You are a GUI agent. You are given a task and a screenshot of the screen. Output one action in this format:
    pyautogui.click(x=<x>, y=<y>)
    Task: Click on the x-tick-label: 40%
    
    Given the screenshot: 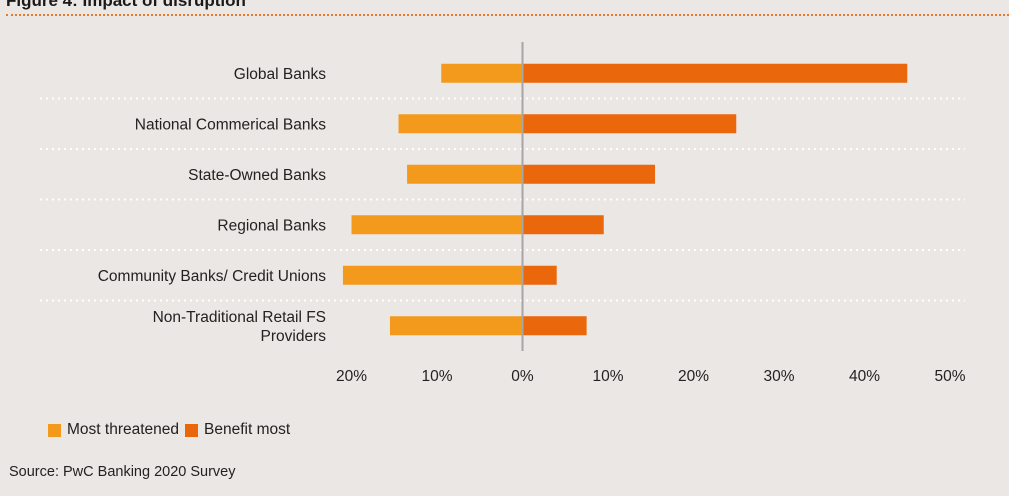 What is the action you would take?
    pyautogui.click(x=864, y=376)
    